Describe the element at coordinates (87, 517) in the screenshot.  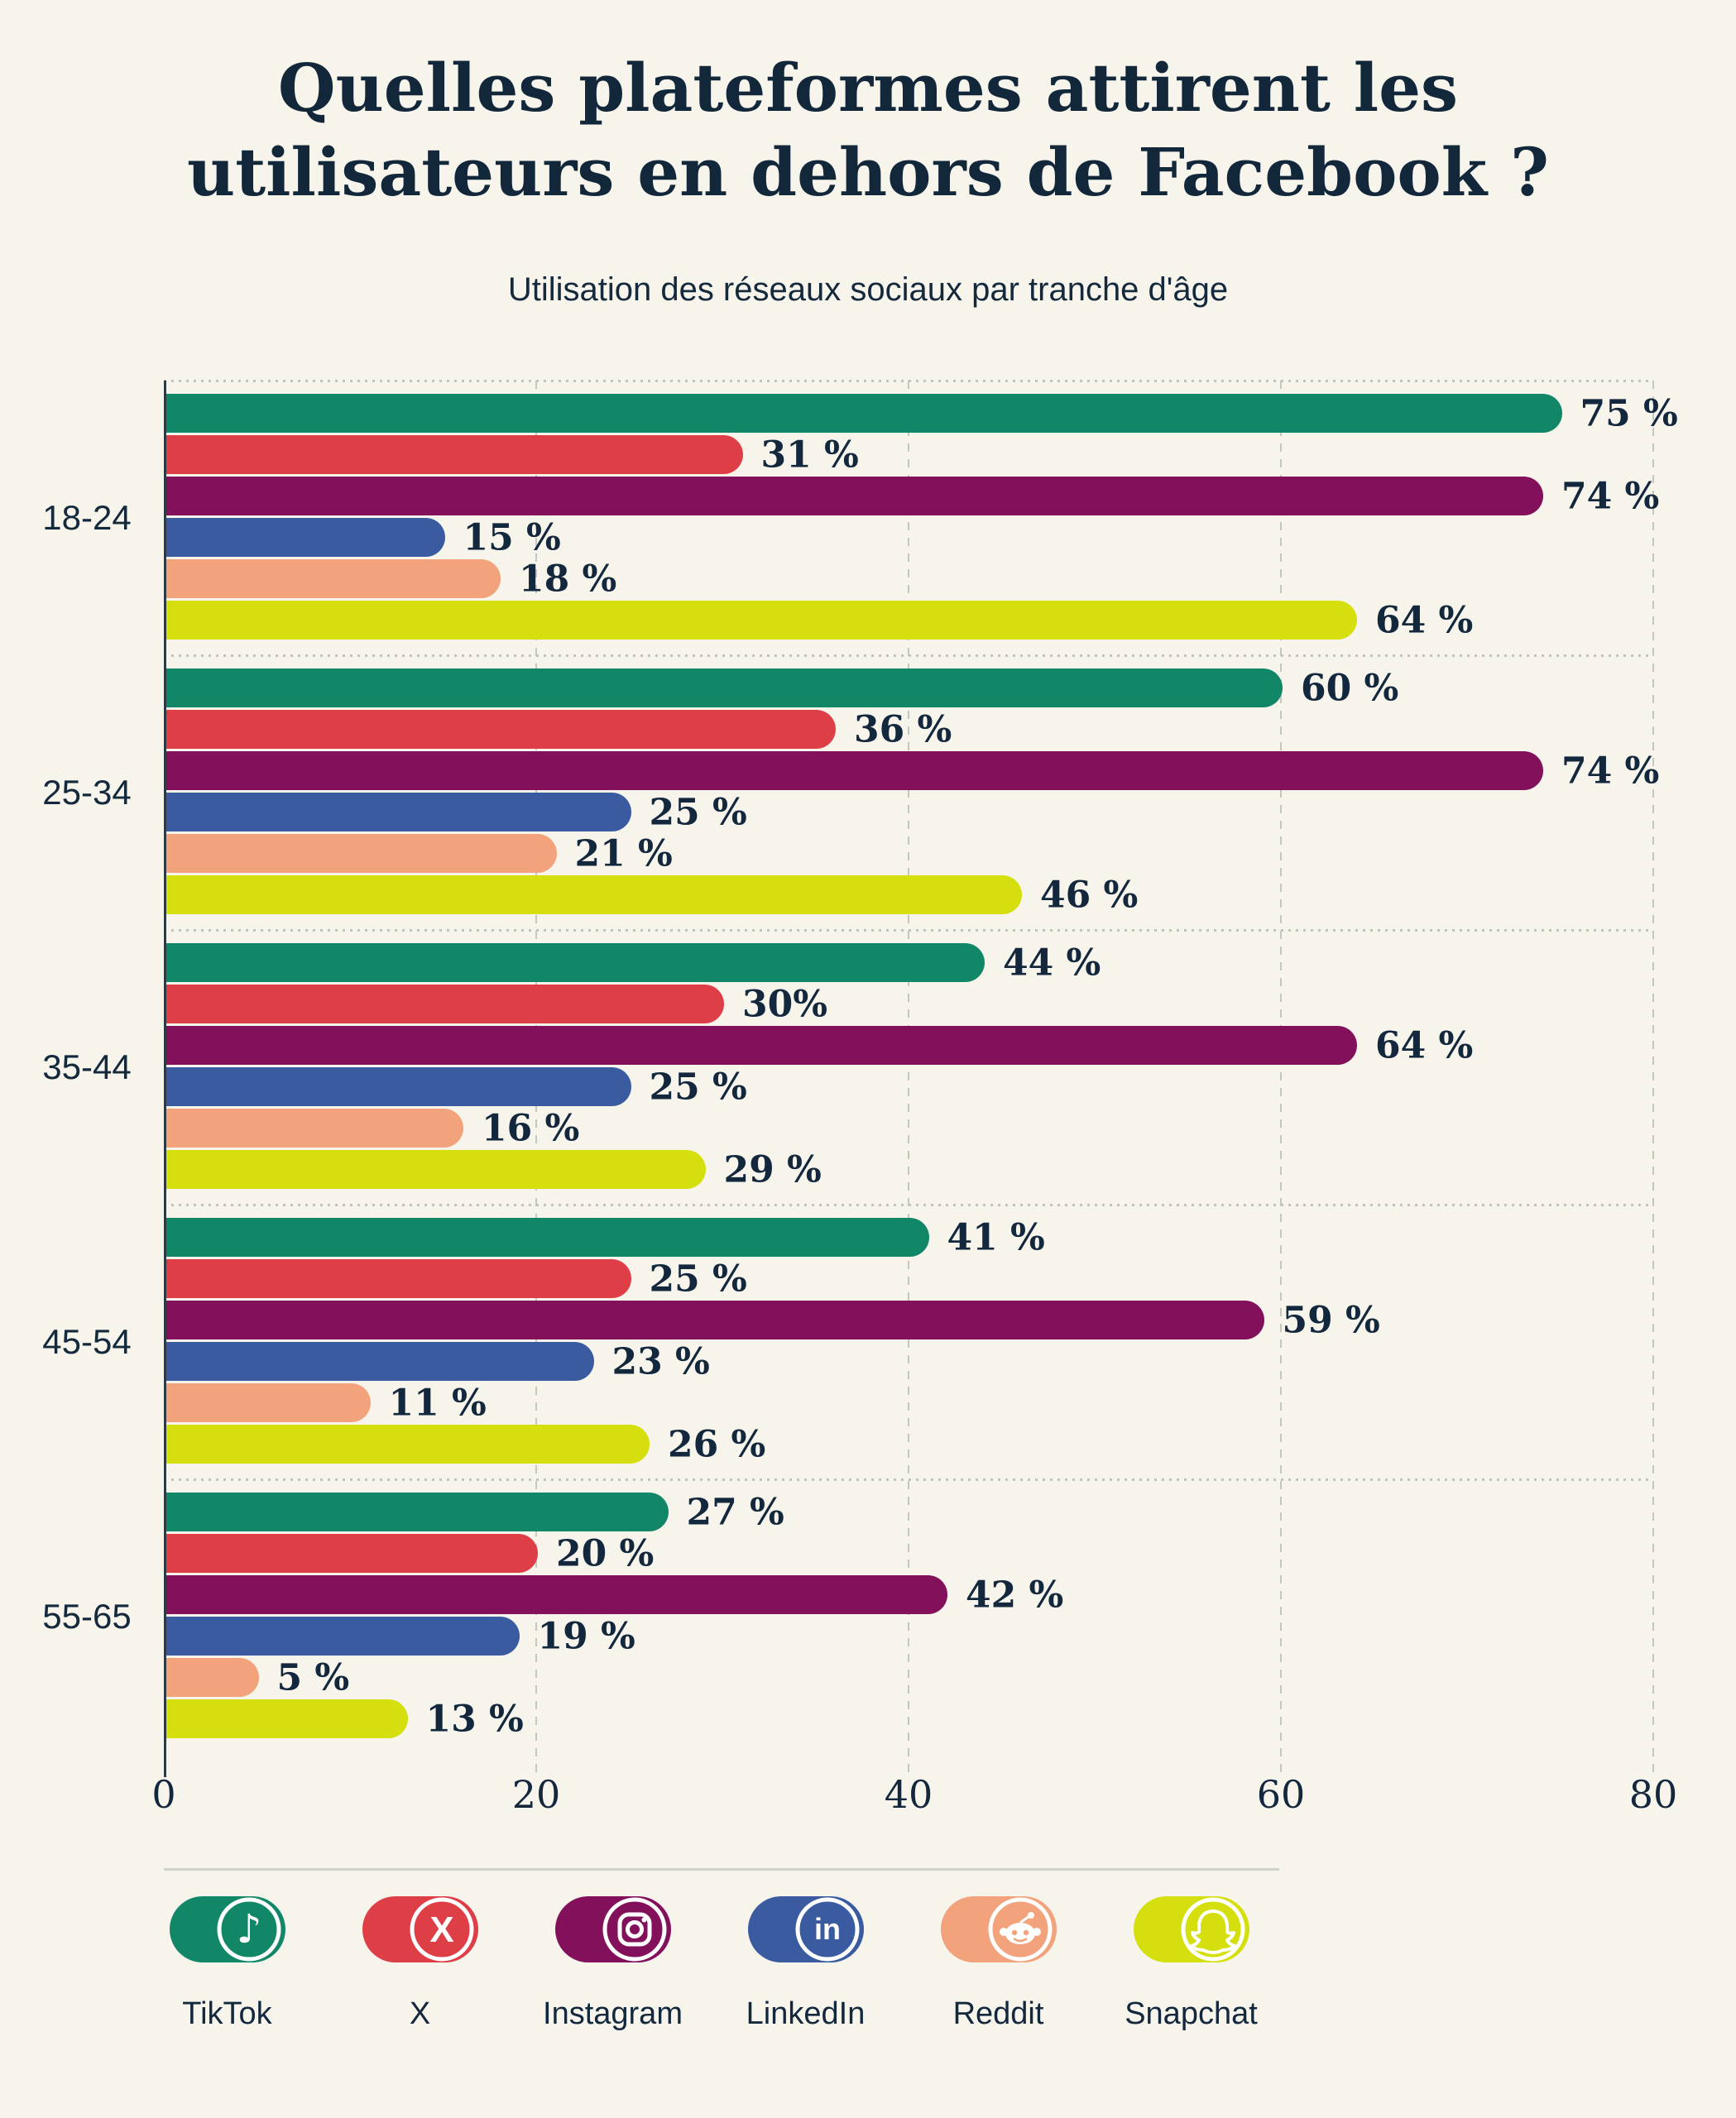
I see `y-axis-label-18-24: 18-24` at that location.